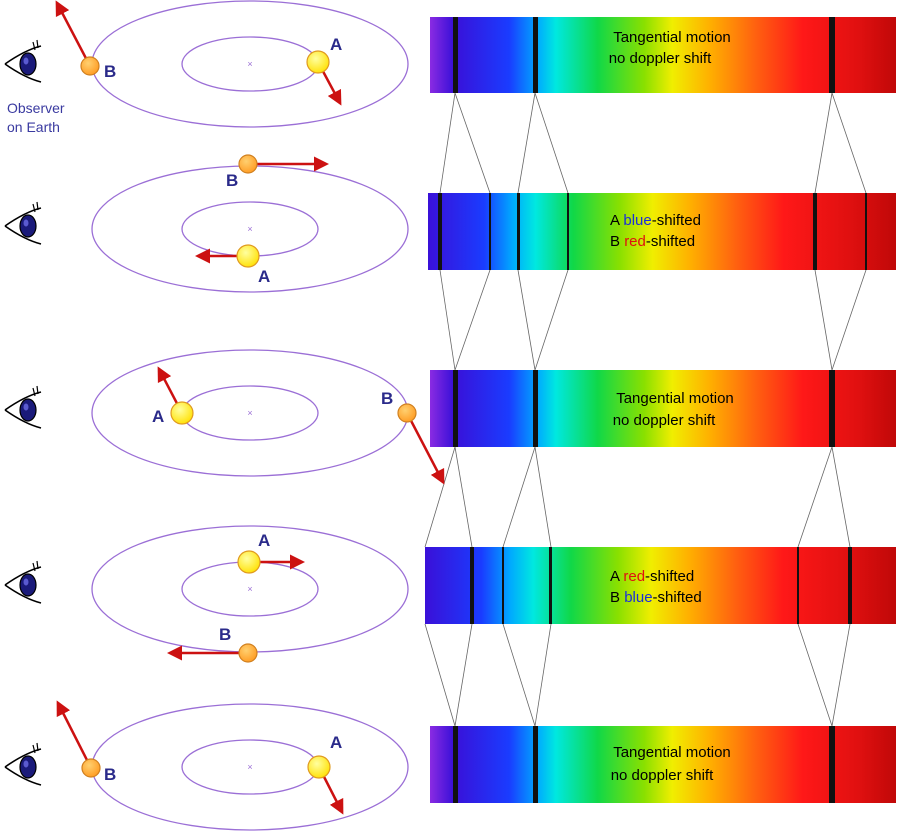 Image resolution: width=897 pixels, height=835 pixels. I want to click on observer-label-line2: on Earth, so click(33, 127).